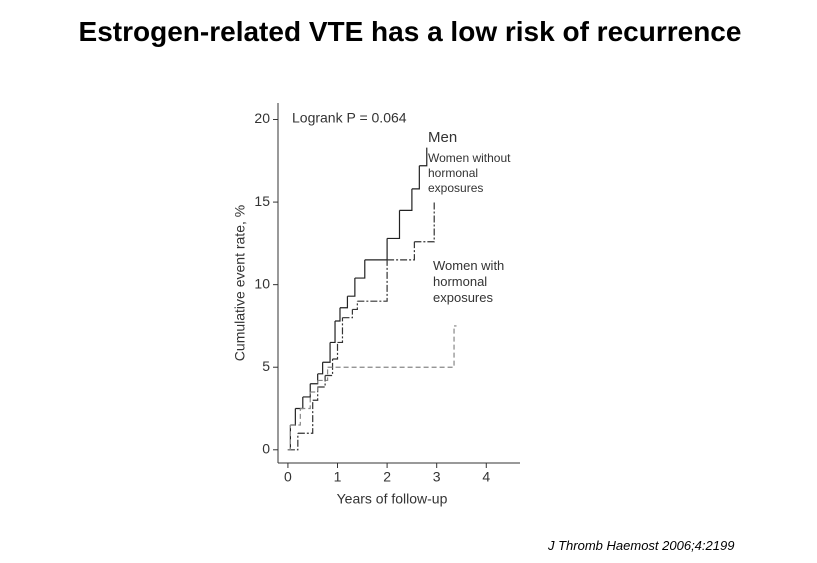  Describe the element at coordinates (262, 201) in the screenshot. I see `y-tick-label: 15` at that location.